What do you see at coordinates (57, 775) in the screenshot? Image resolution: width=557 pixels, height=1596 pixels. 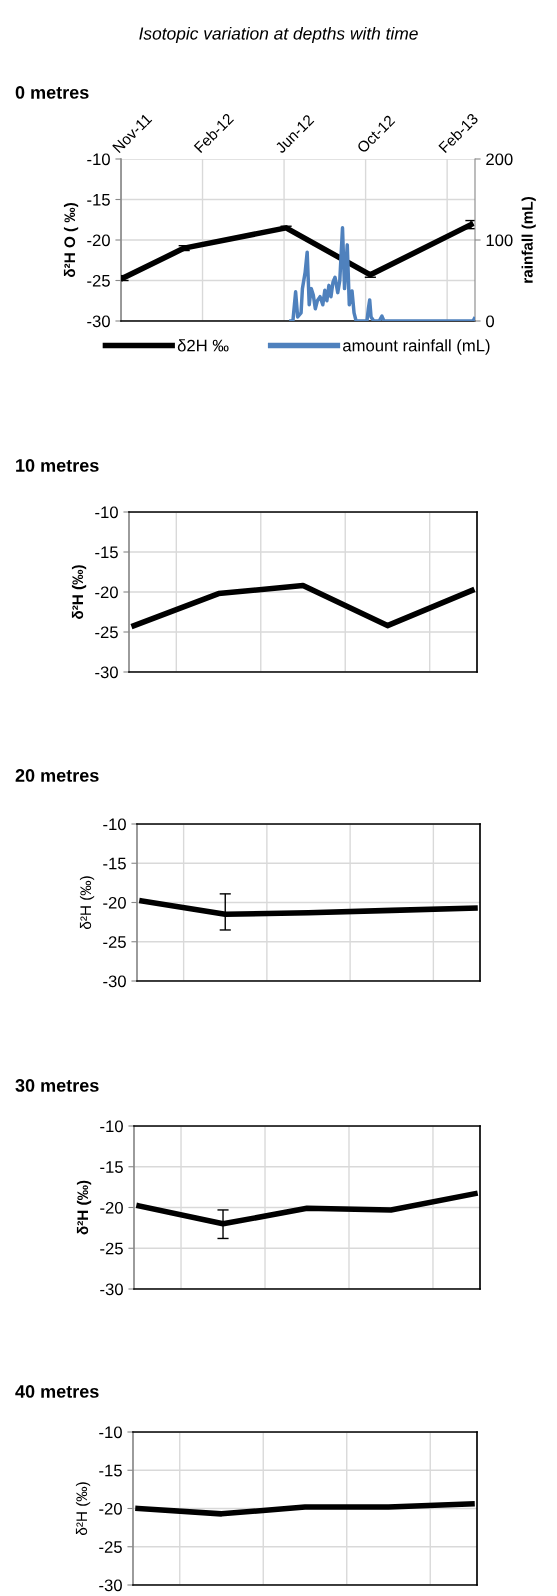 I see `chart-title: 20 metres` at bounding box center [57, 775].